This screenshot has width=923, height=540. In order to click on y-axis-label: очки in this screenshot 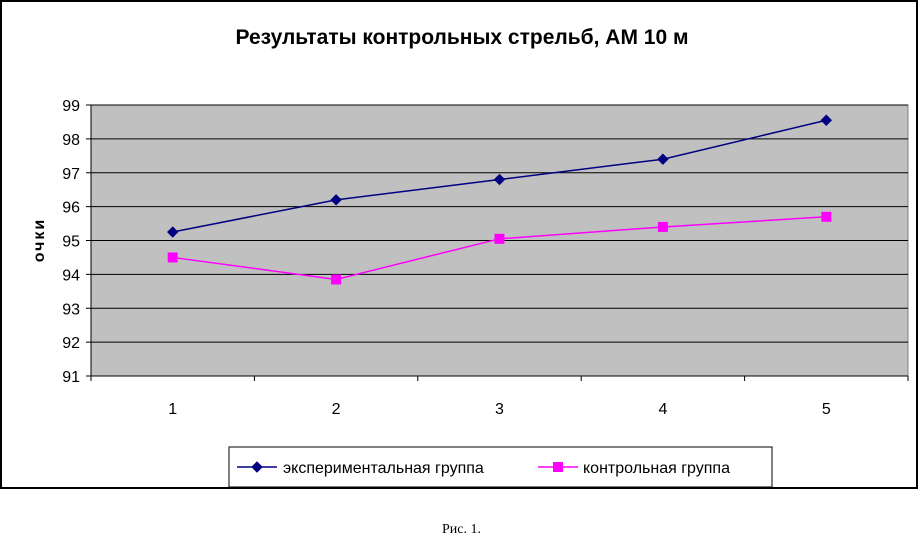, I will do `click(39, 240)`.